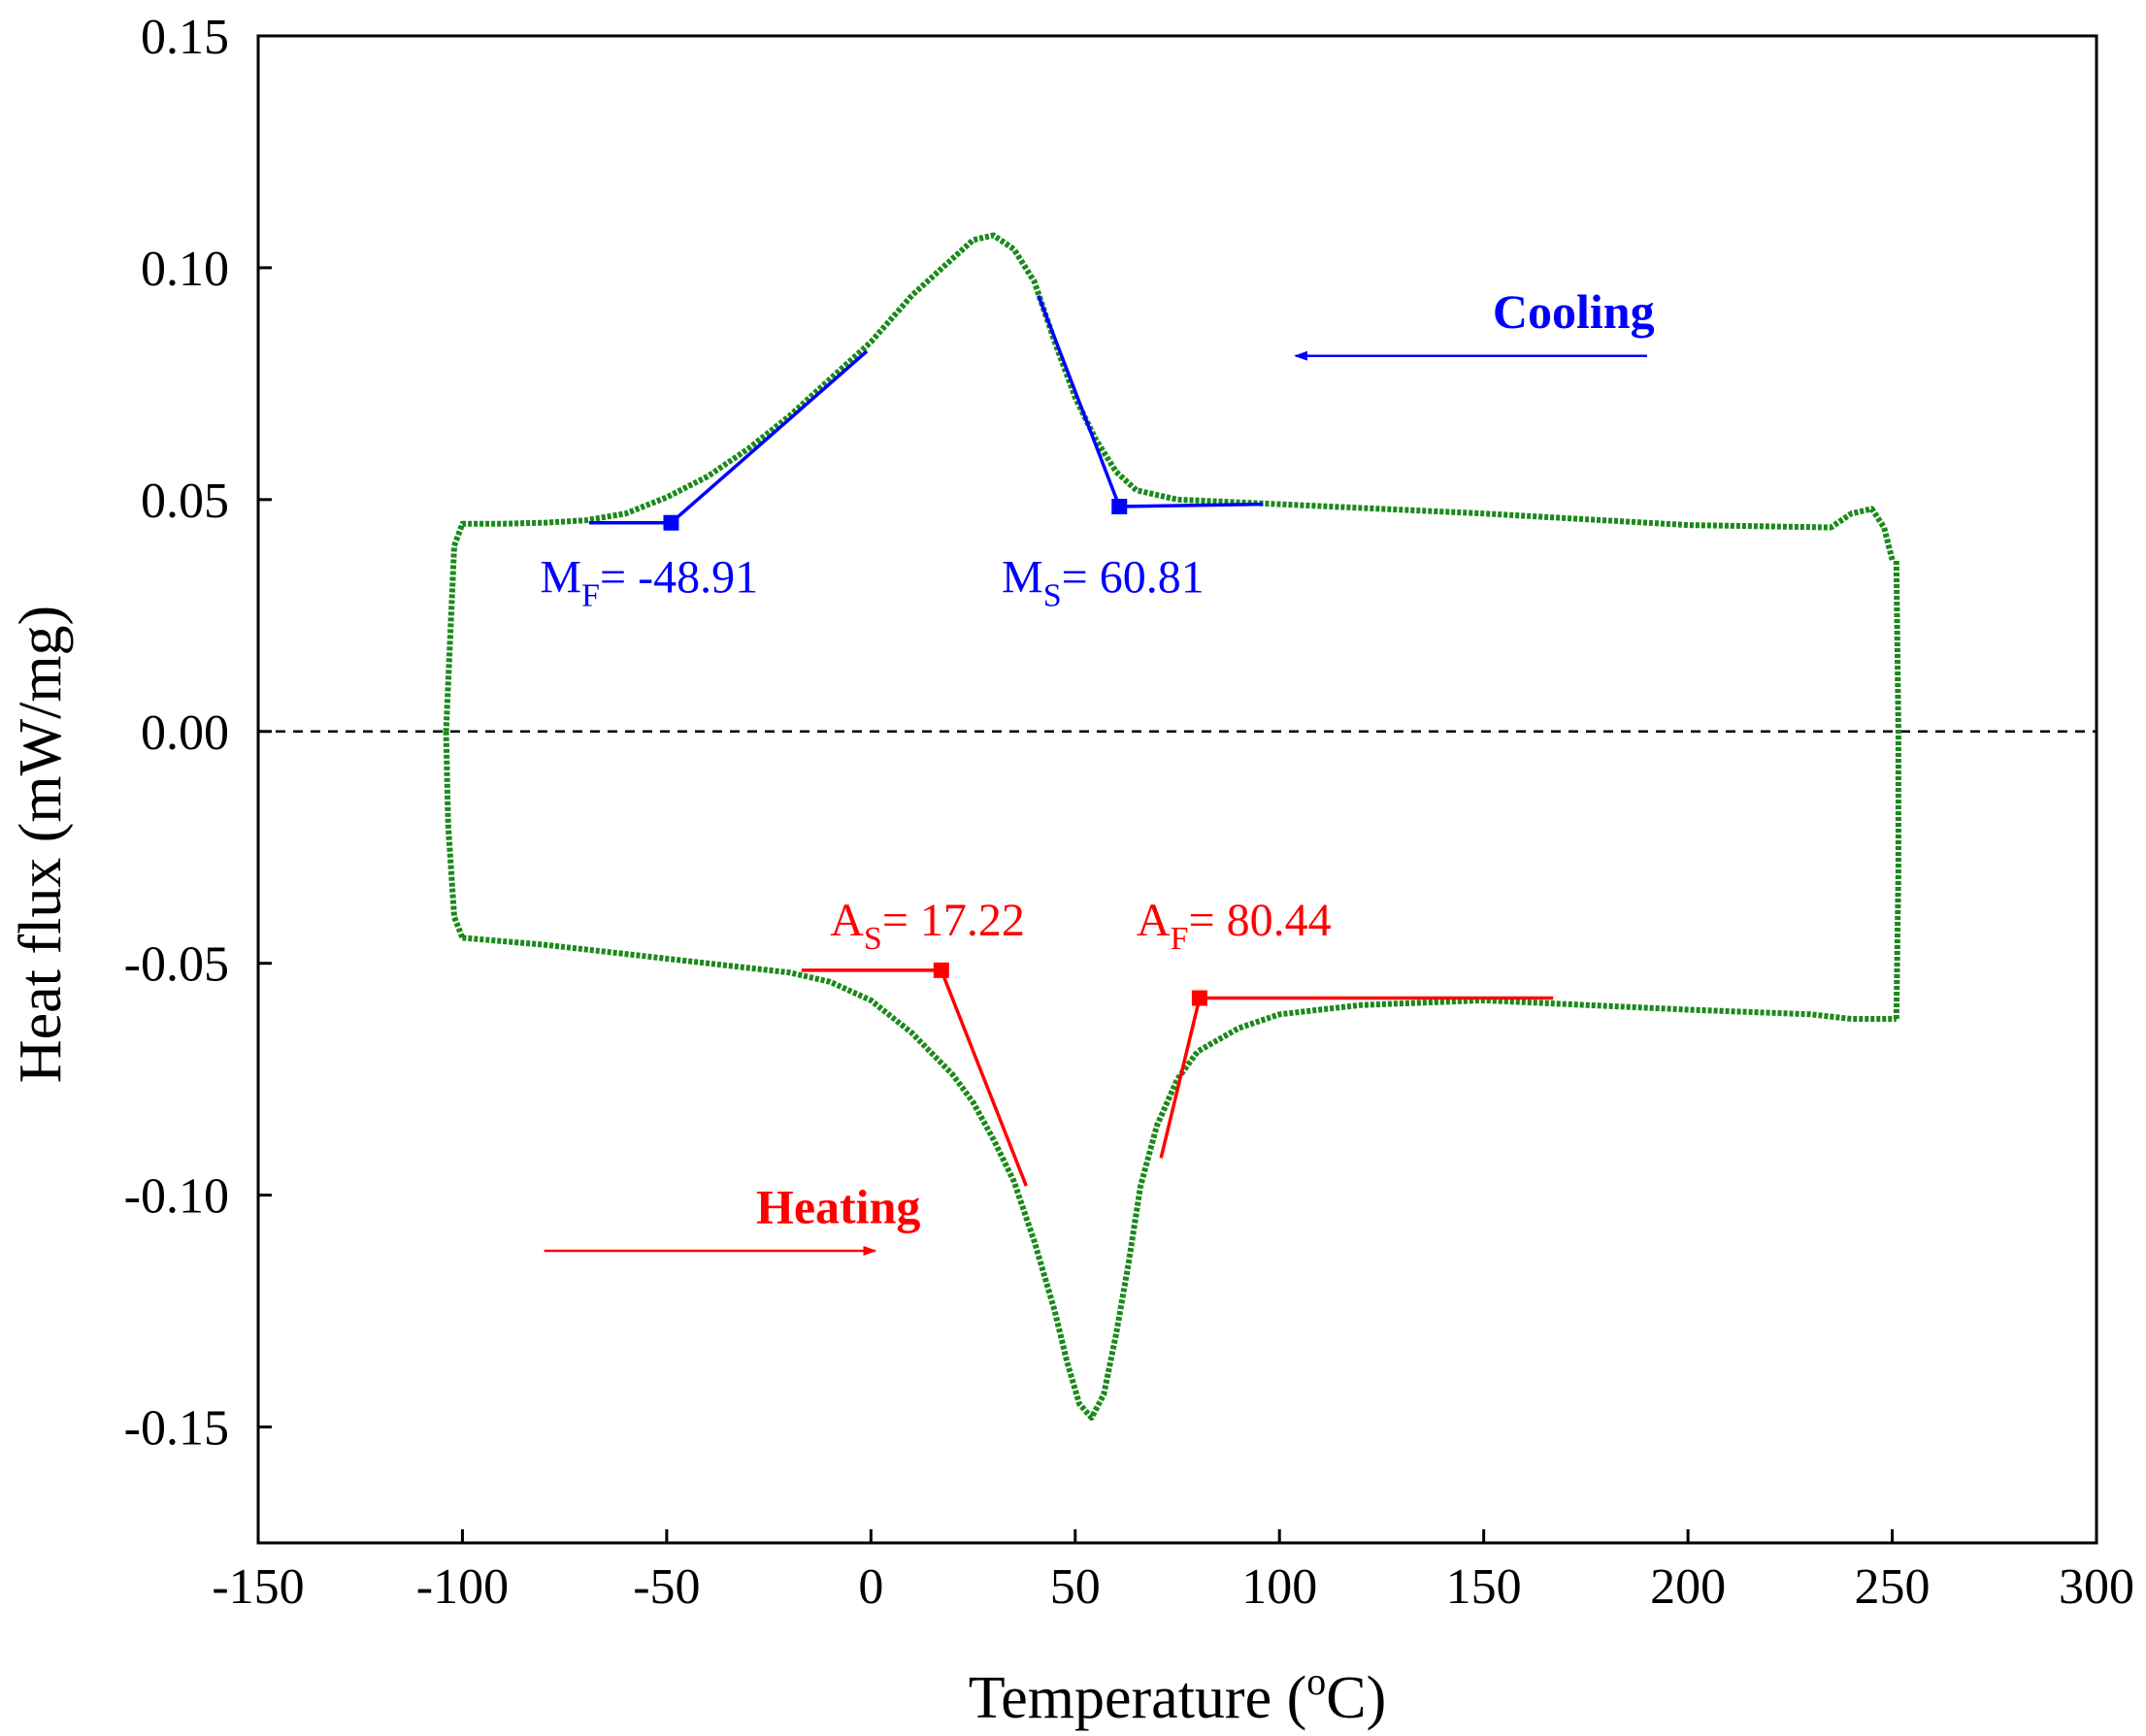 The image size is (2146, 1736). I want to click on ms-label: MS= 60.81, so click(1104, 582).